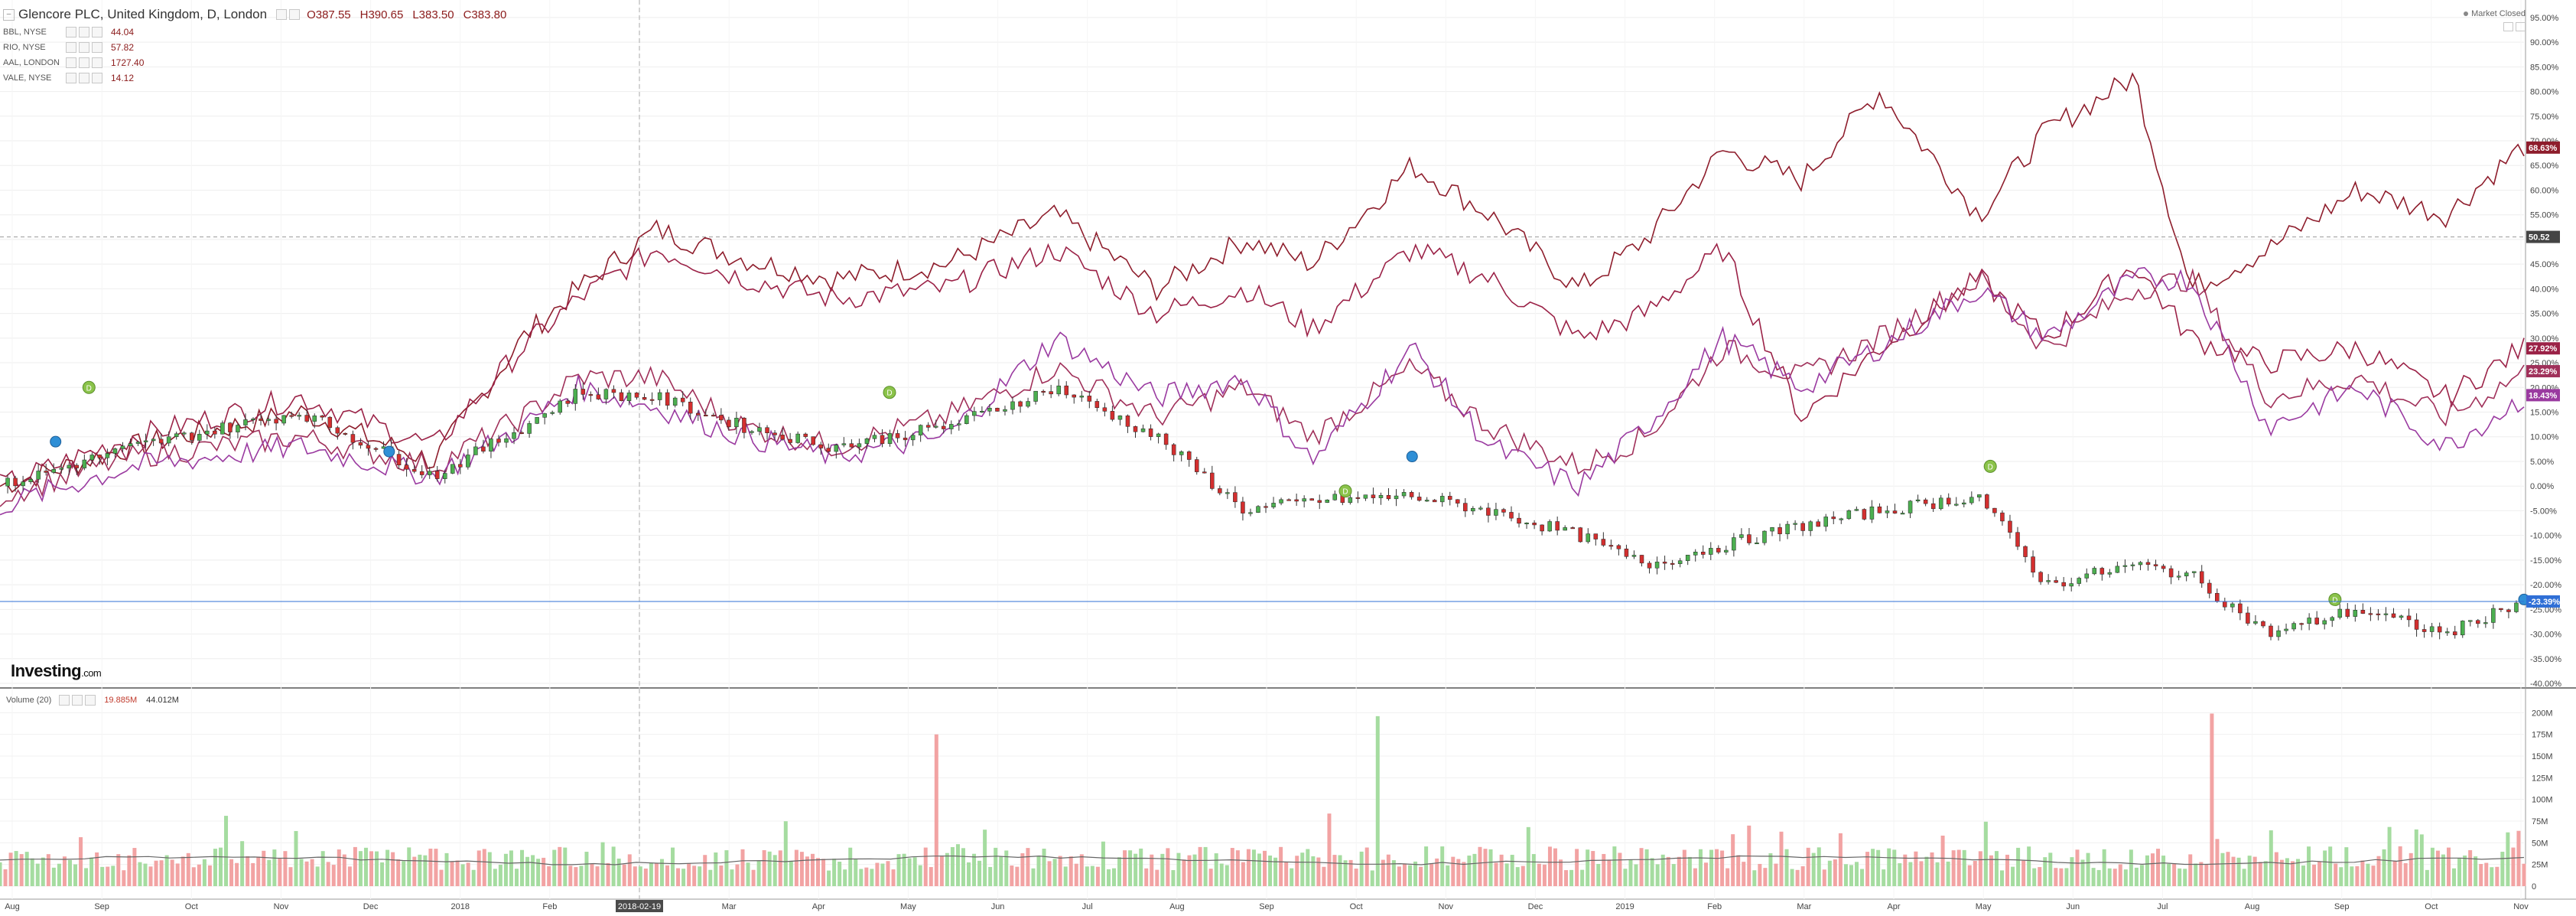 The height and width of the screenshot is (916, 2576). I want to click on y-tick-label: -5.00%, so click(2543, 511).